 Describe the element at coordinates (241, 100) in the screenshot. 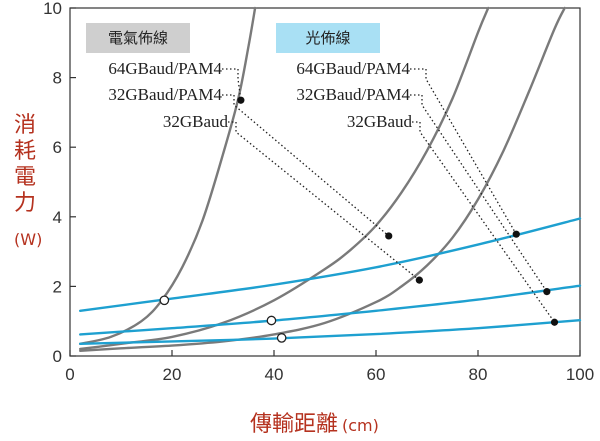

I see `callout-point-electrical-64gbaud-pam4` at that location.